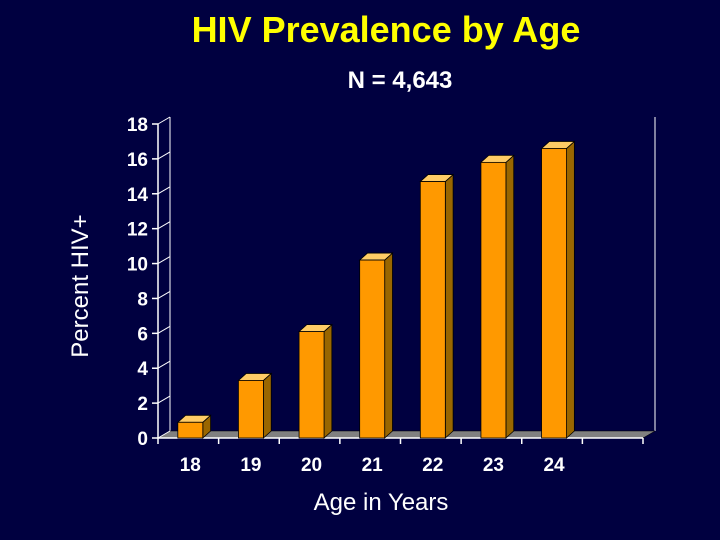 Image resolution: width=720 pixels, height=540 pixels. Describe the element at coordinates (137, 230) in the screenshot. I see `y-tick-label: 12` at that location.